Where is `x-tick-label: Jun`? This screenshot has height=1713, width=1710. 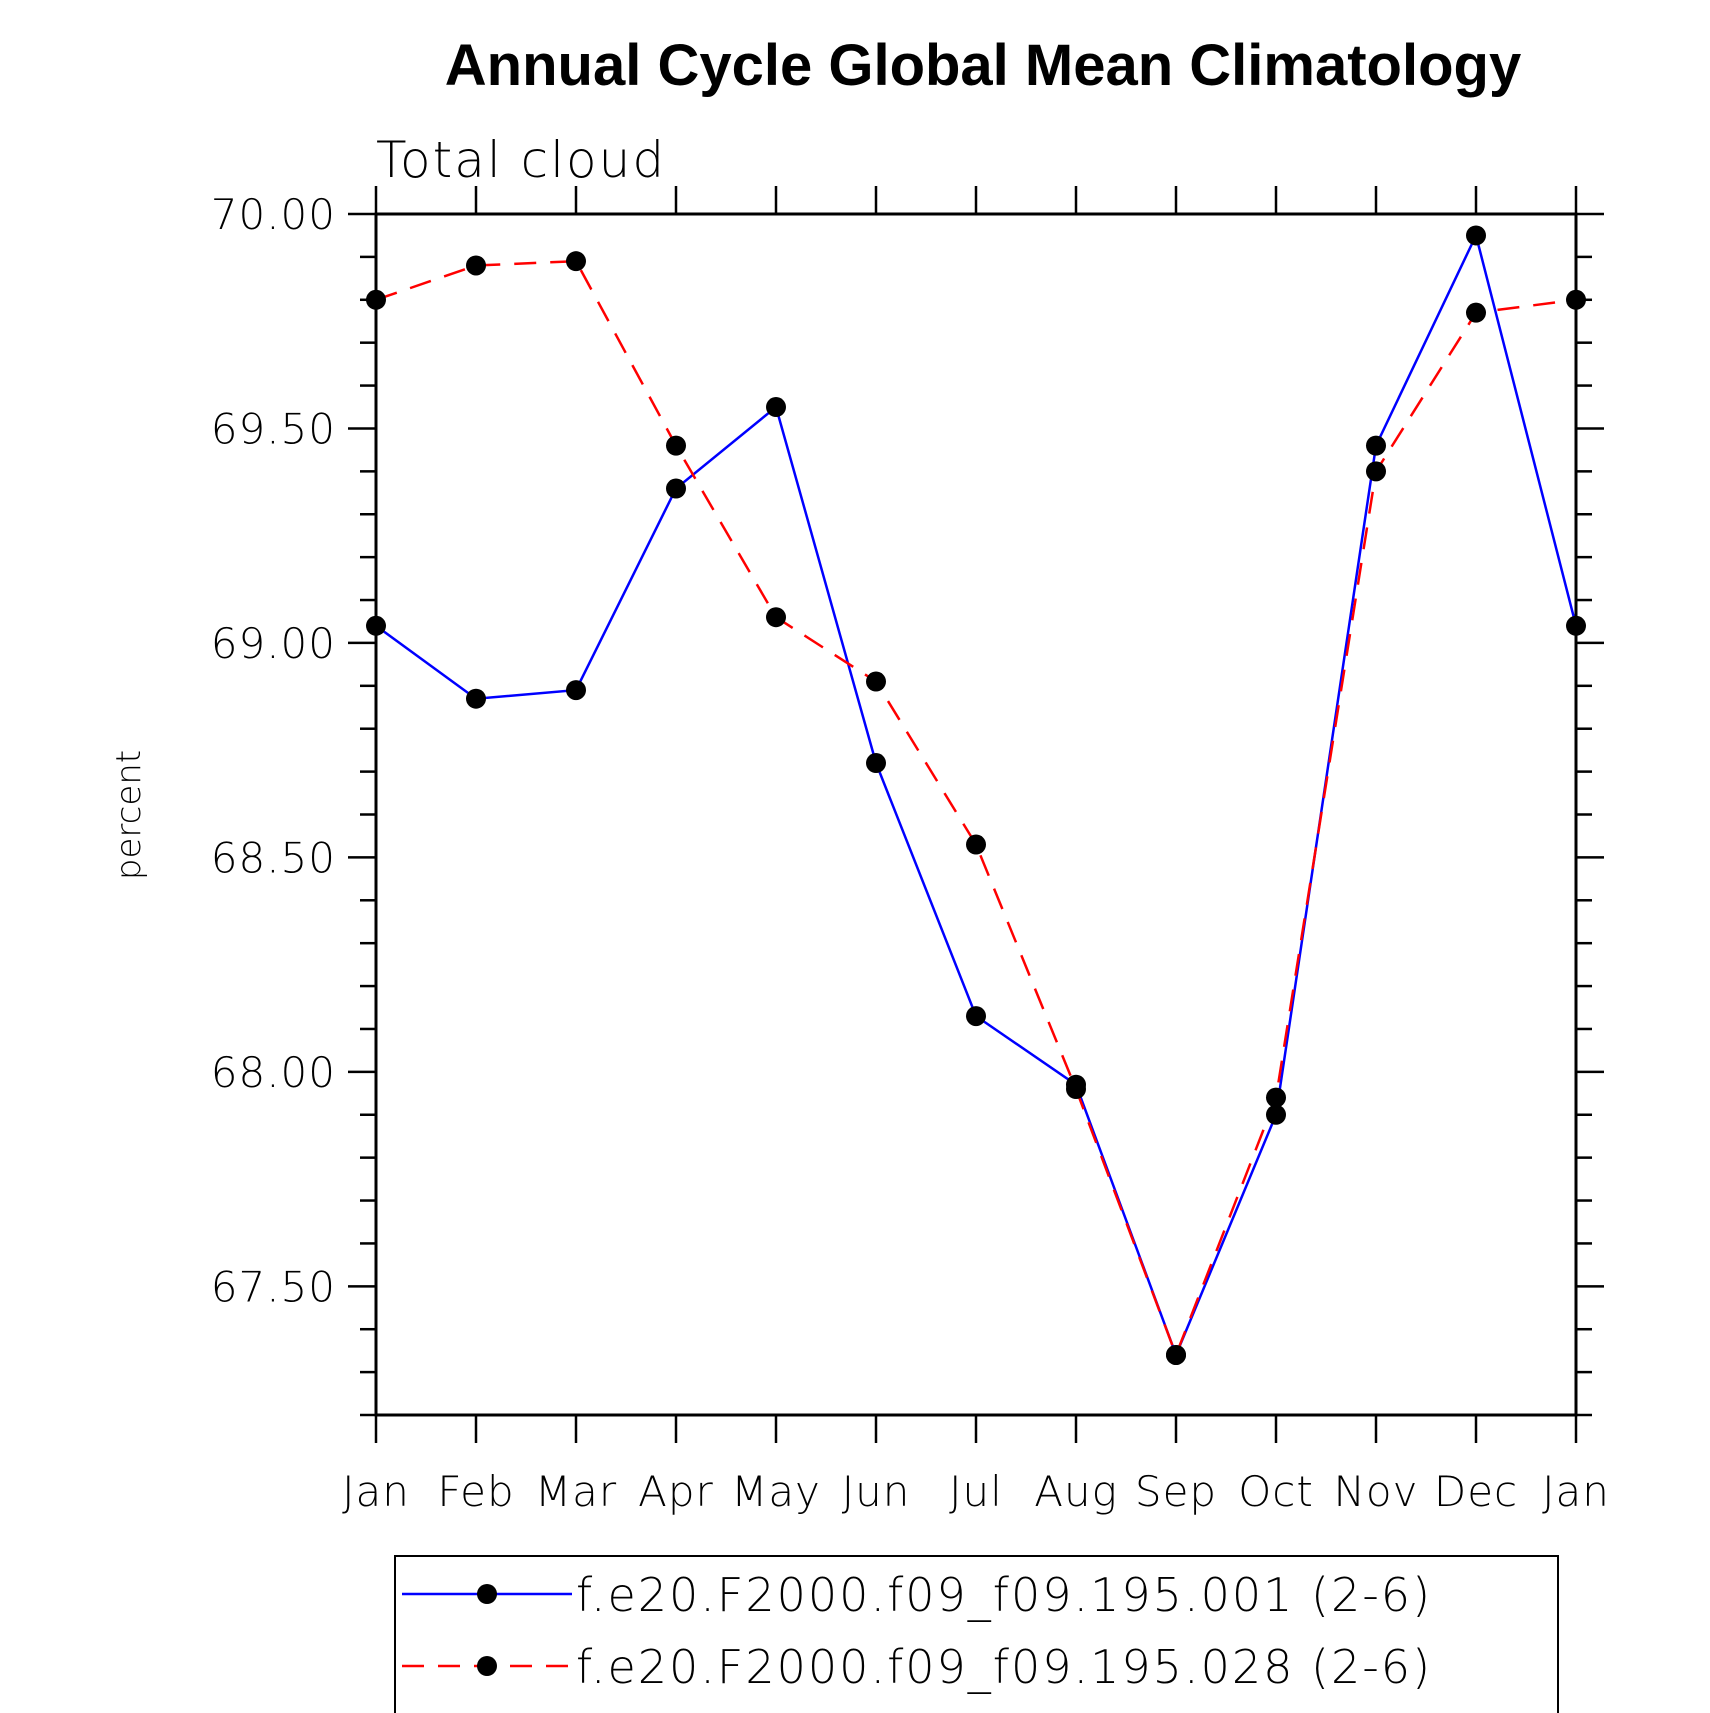
x-tick-label: Jun is located at coordinates (876, 1491).